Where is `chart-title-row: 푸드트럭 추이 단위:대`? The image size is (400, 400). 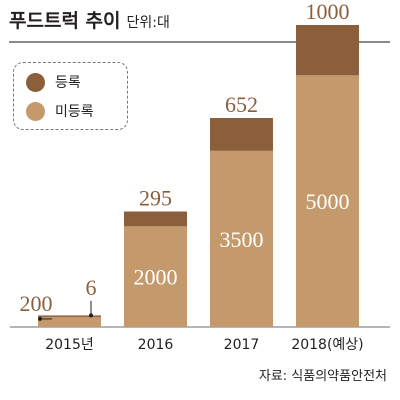
chart-title-row: 푸드트럭 추이 단위:대 is located at coordinates (89, 23).